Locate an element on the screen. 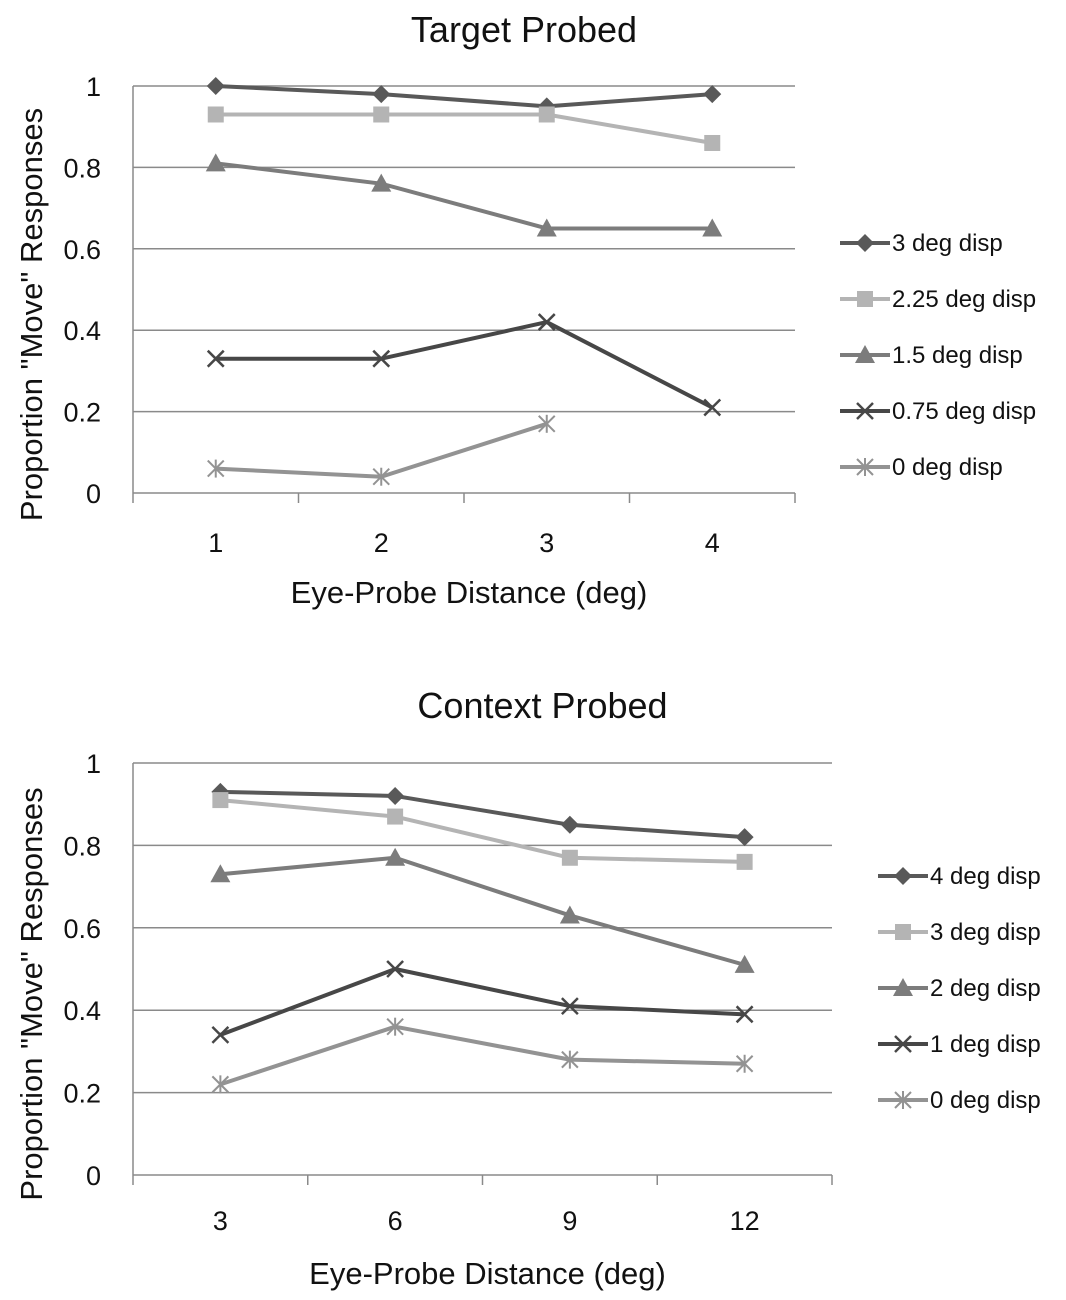 The width and height of the screenshot is (1066, 1300). x-tick-label: 9 is located at coordinates (569, 1221).